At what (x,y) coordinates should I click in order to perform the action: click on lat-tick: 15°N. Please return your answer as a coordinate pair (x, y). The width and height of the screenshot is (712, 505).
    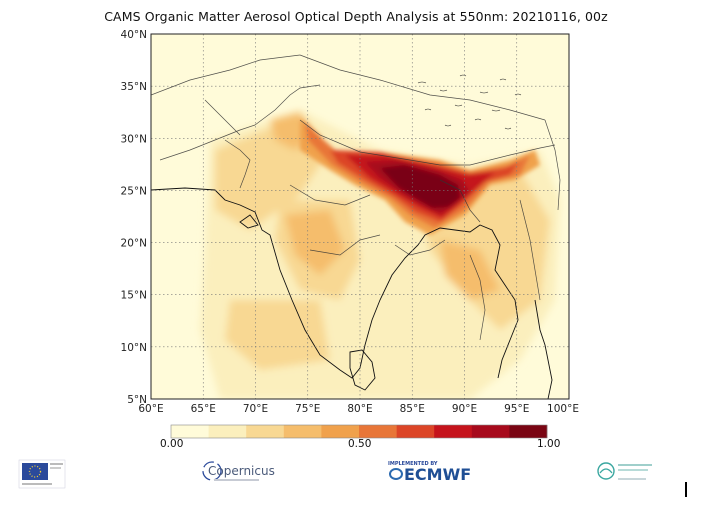
    Looking at the image, I should click on (134, 296).